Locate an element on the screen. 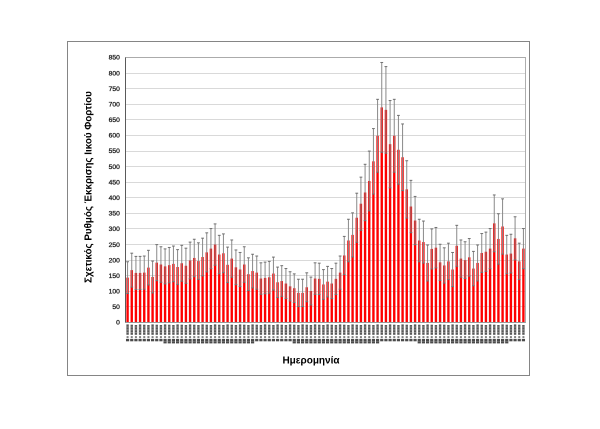  svg-text: 500 is located at coordinates (114, 167).